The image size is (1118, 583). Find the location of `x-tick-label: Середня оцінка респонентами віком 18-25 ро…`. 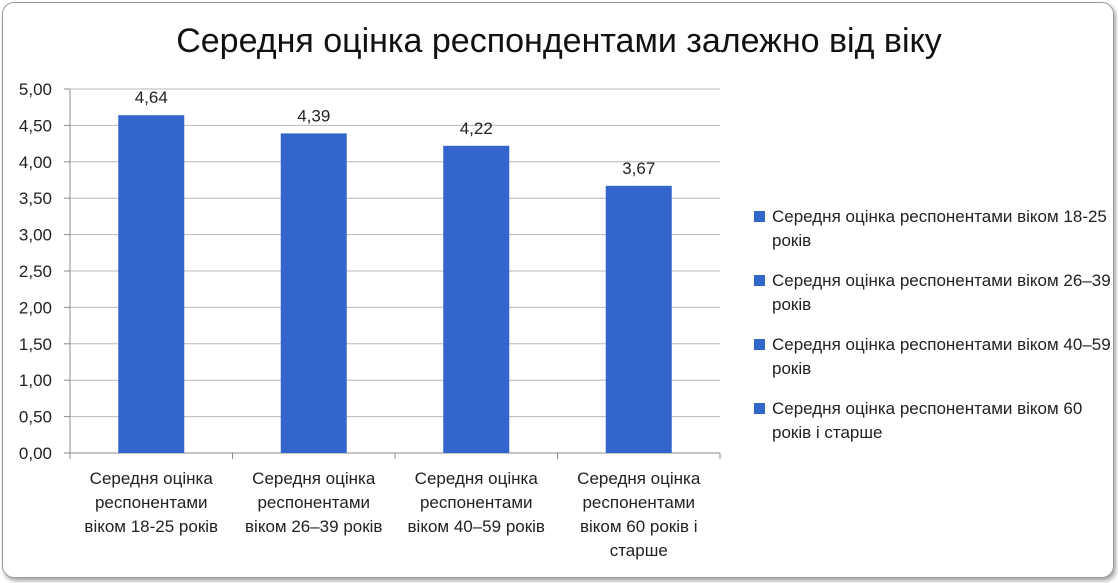

x-tick-label: Середня оцінка респонентами віком 18-25 ро… is located at coordinates (151, 502).